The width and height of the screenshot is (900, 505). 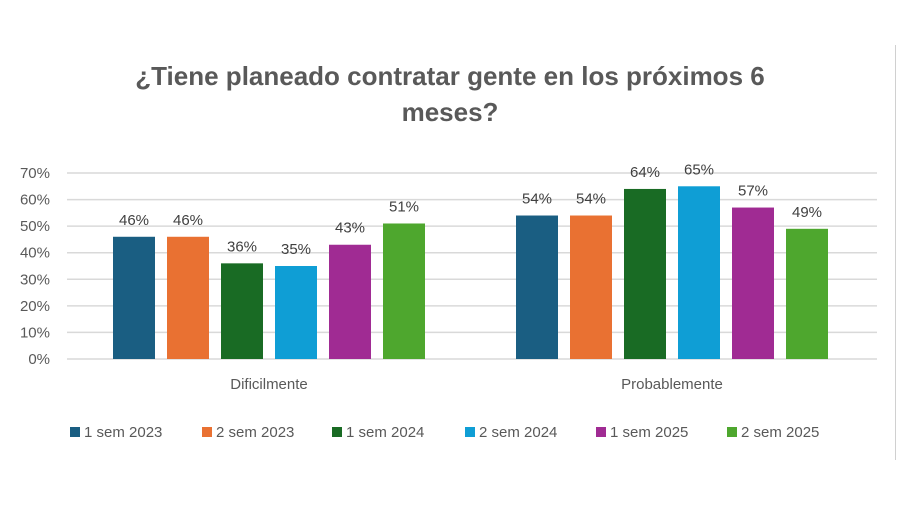 What do you see at coordinates (385, 432) in the screenshot?
I see `legend-label: 1 sem 2024` at bounding box center [385, 432].